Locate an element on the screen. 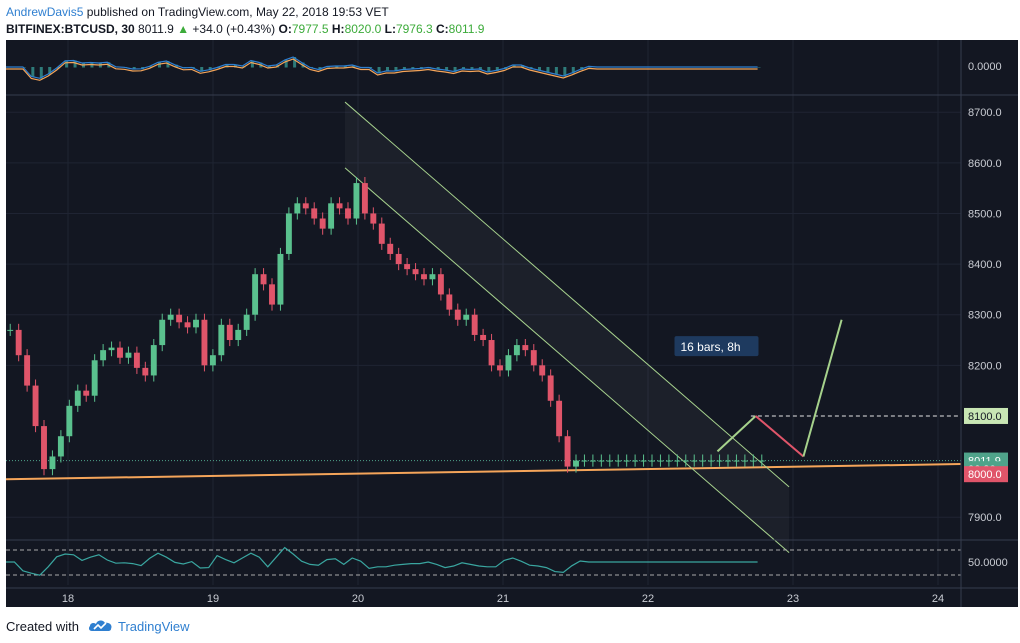 The image size is (1020, 643). last-price: 8011.9 is located at coordinates (156, 29).